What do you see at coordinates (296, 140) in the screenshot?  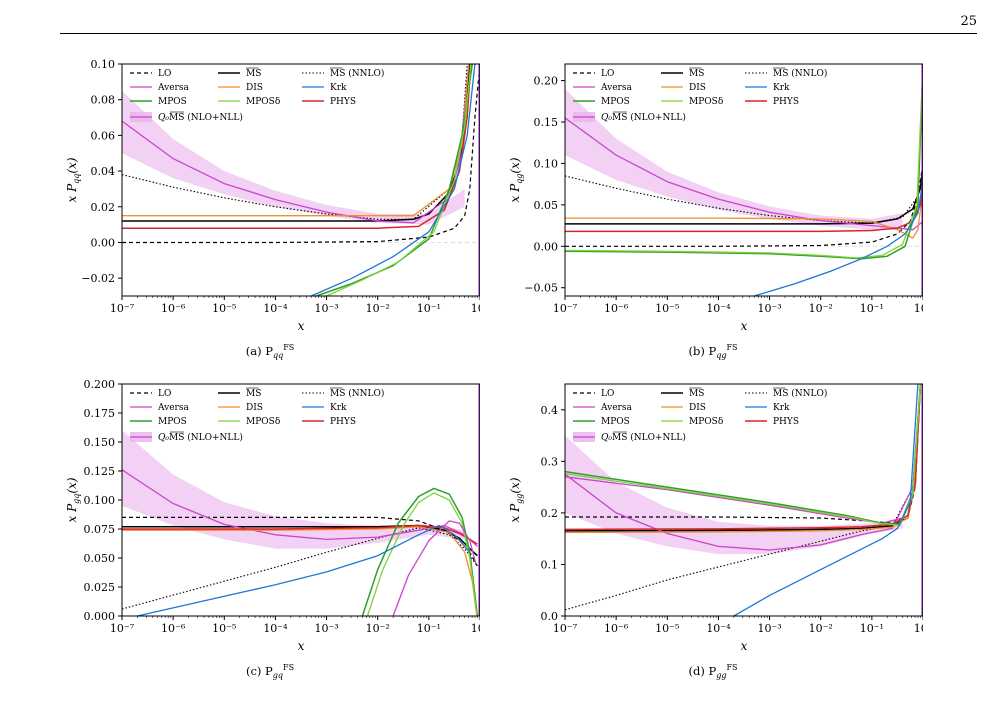 I see `series-dis` at bounding box center [296, 140].